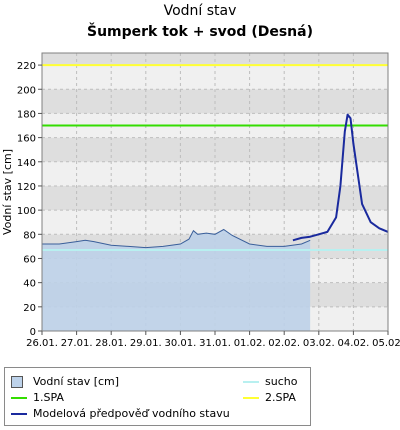 The image size is (400, 430). What do you see at coordinates (200, 11) in the screenshot?
I see `chart-title: Vodní stav` at bounding box center [200, 11].